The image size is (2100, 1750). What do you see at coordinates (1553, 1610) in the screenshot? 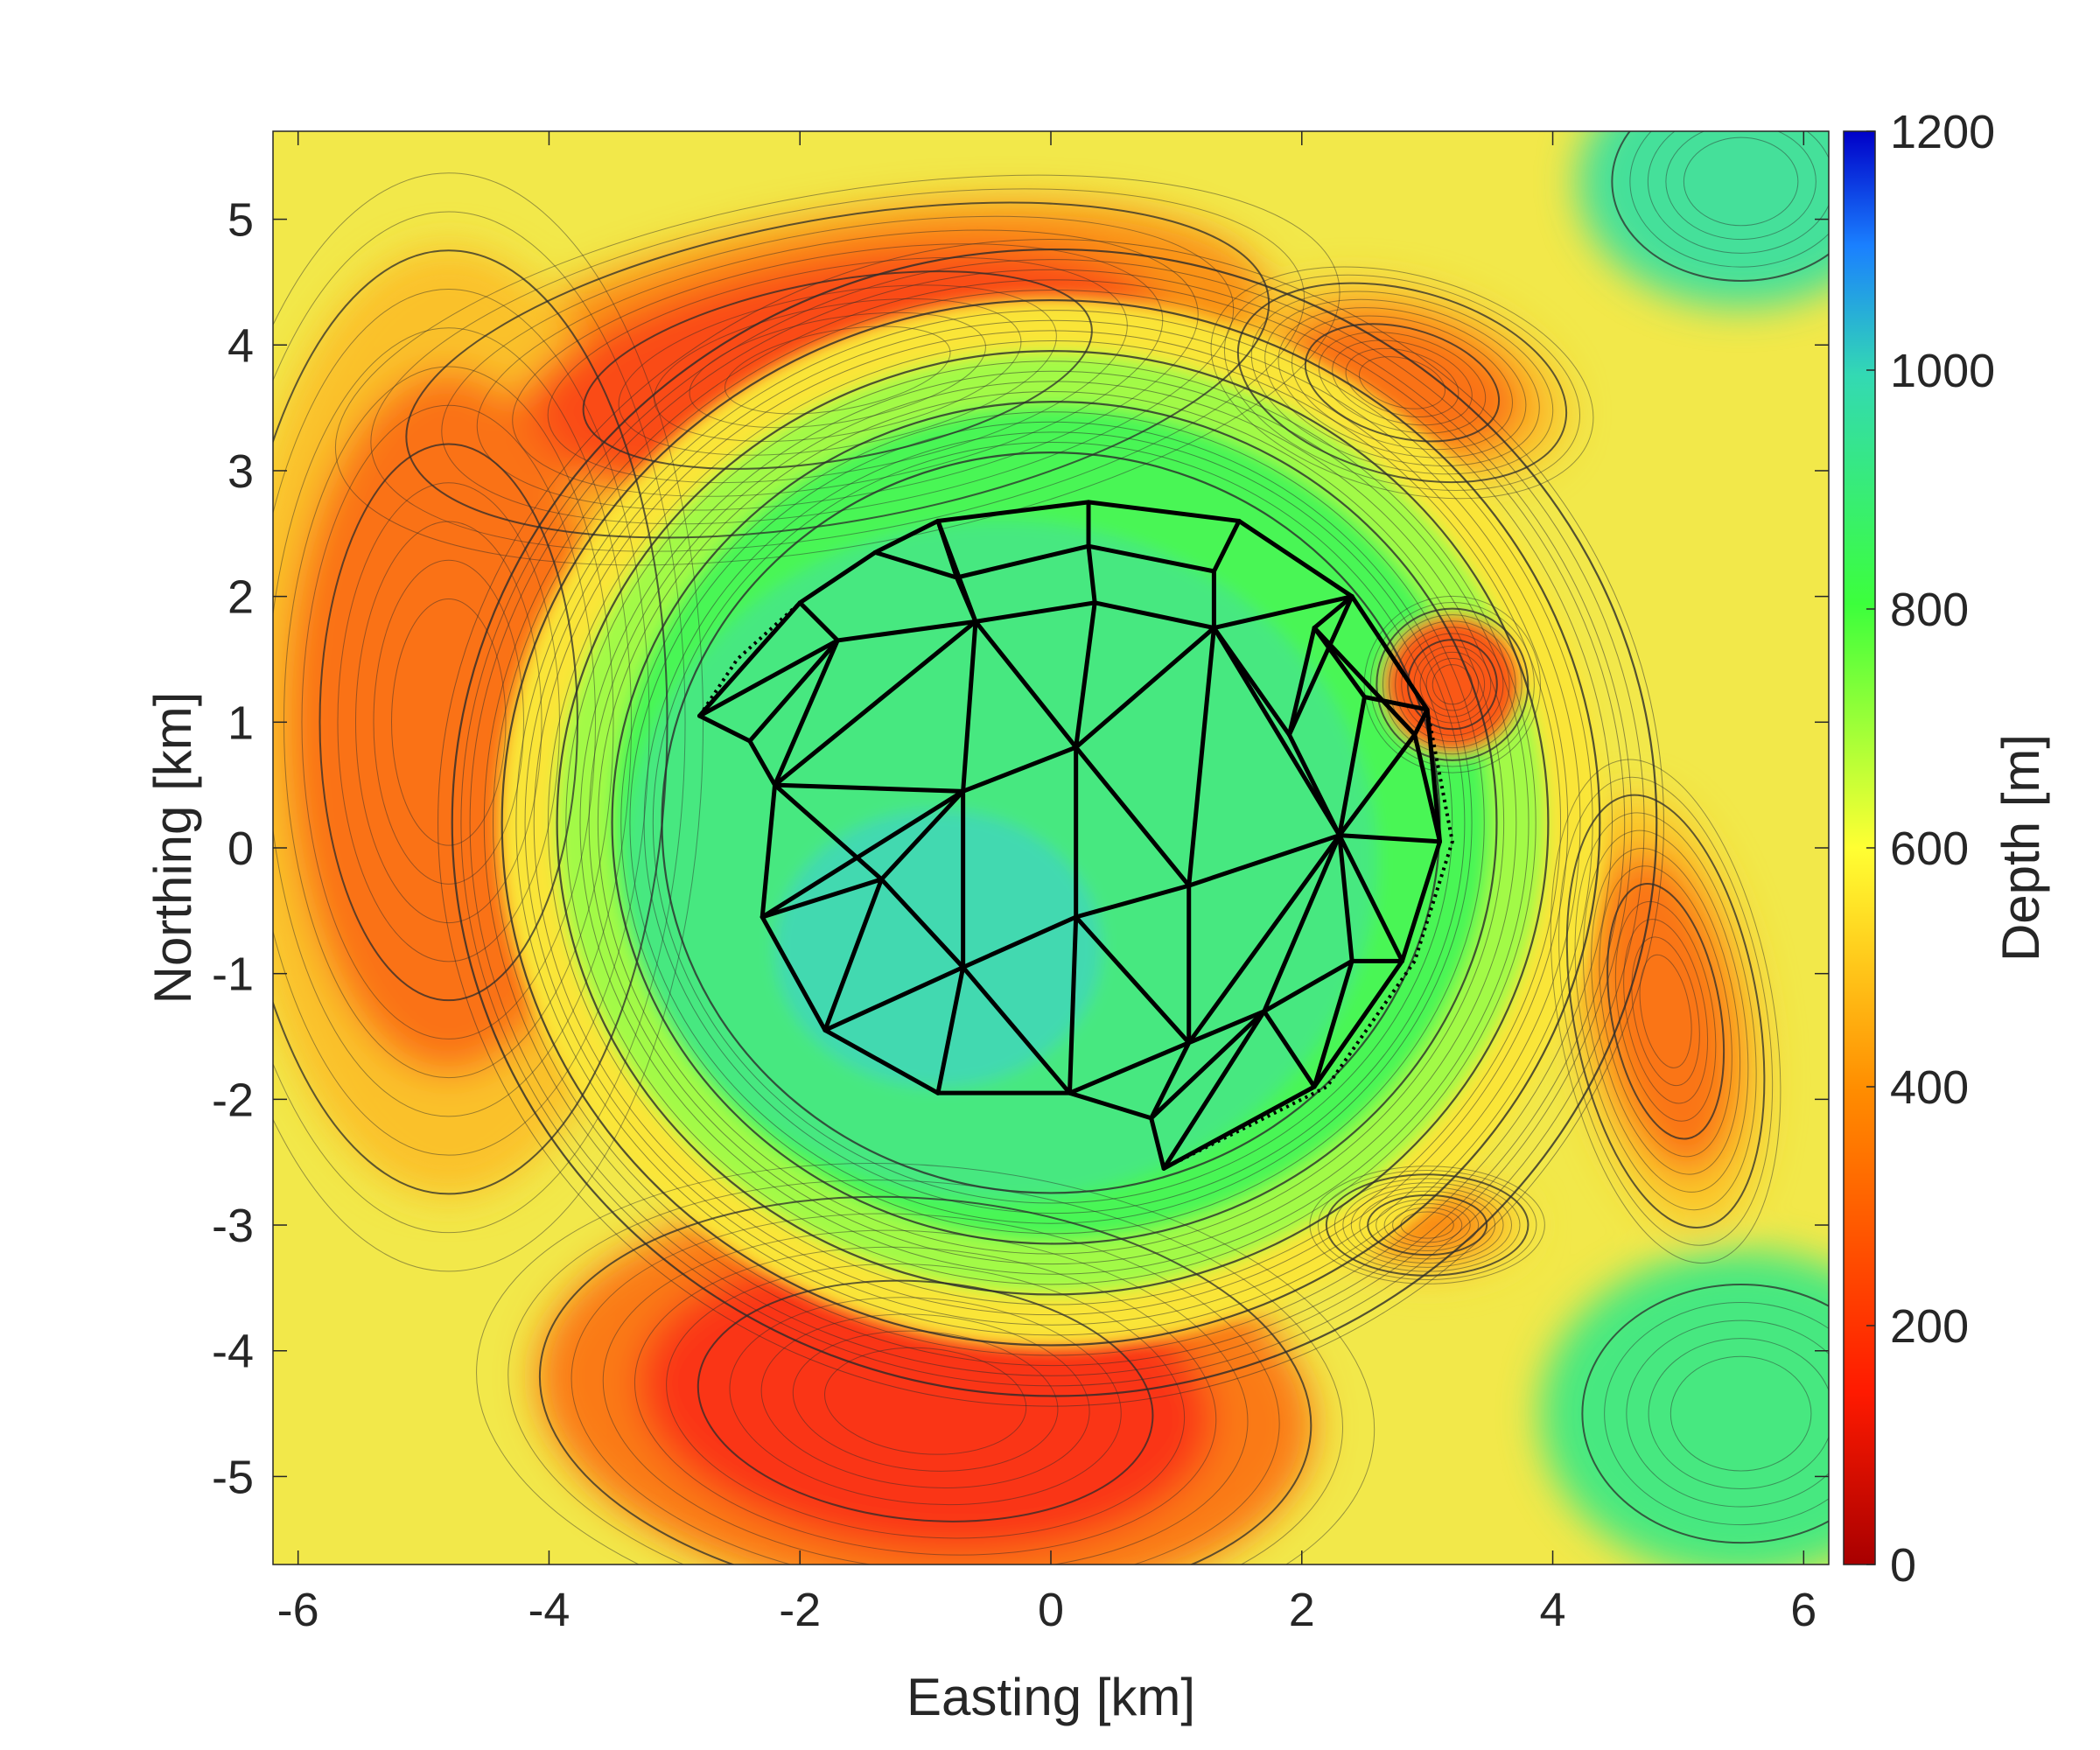
I see `x-tick-label: 4` at bounding box center [1553, 1610].